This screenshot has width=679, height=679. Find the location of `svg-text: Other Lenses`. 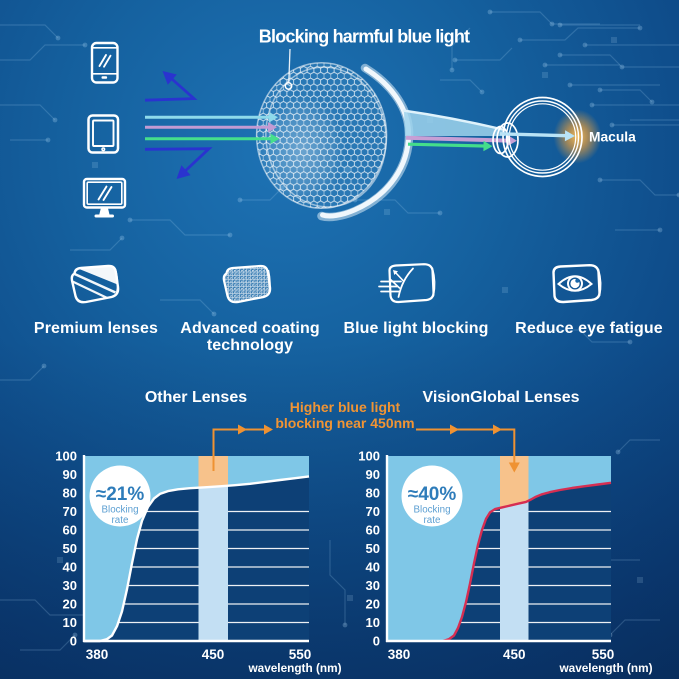

svg-text: Other Lenses is located at coordinates (196, 397).